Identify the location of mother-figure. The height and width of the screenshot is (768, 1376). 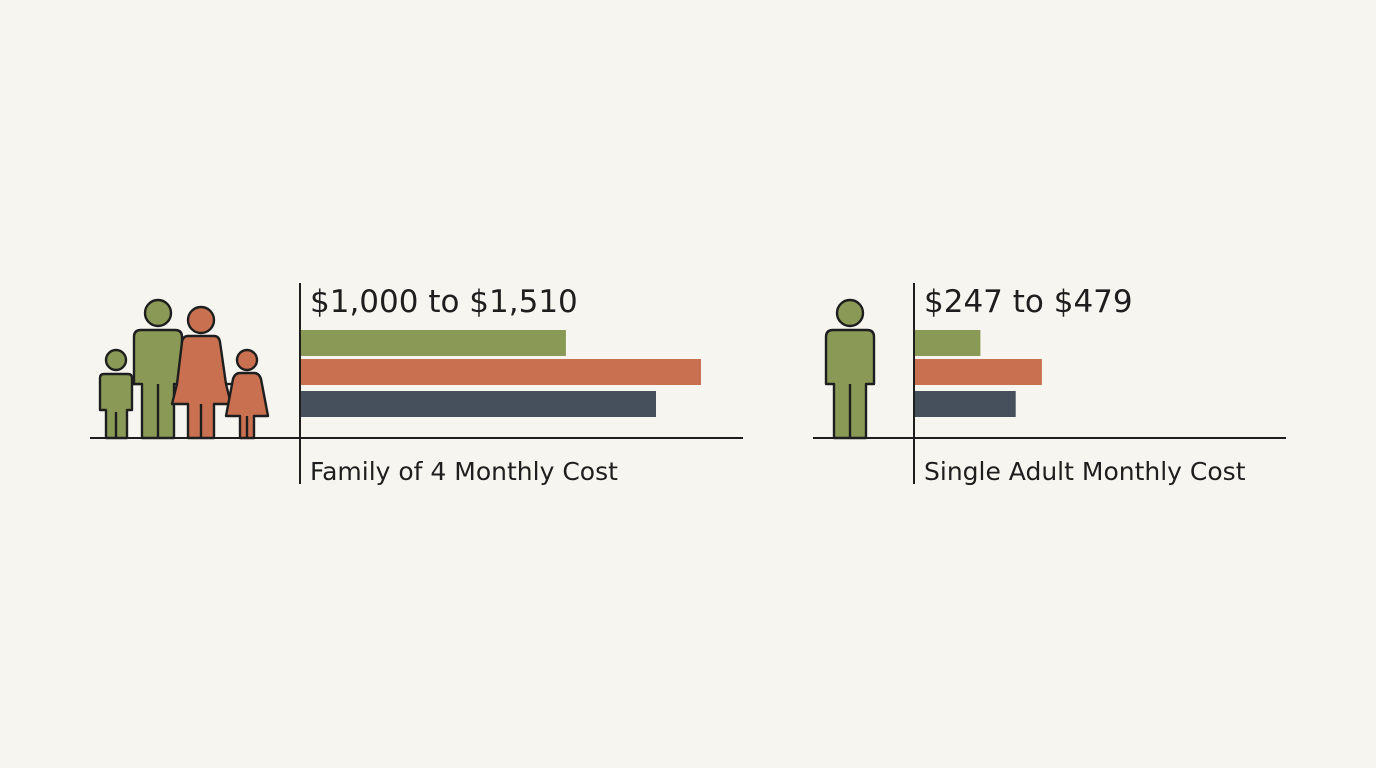
(203, 372).